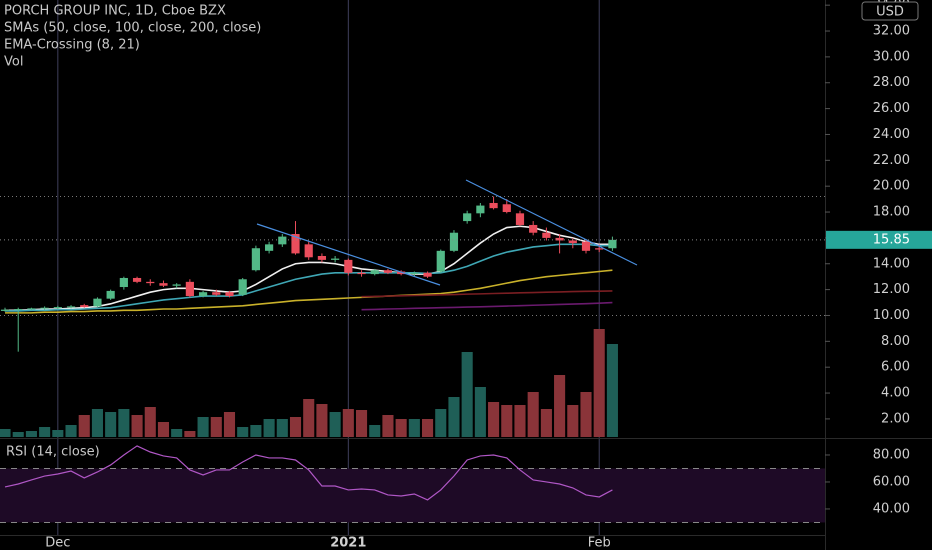 The width and height of the screenshot is (932, 550). What do you see at coordinates (895, 393) in the screenshot?
I see `y-tick-label: 4.00` at bounding box center [895, 393].